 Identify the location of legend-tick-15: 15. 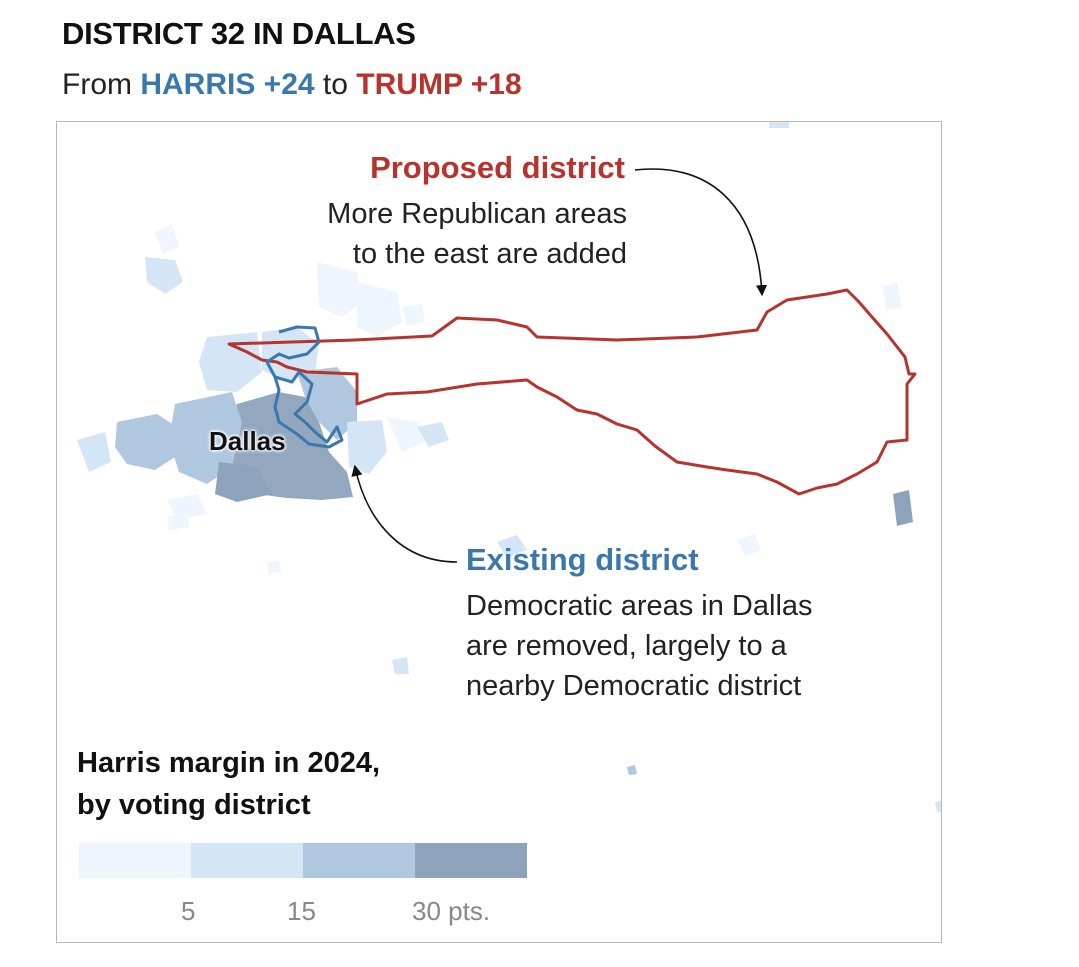
(301, 911).